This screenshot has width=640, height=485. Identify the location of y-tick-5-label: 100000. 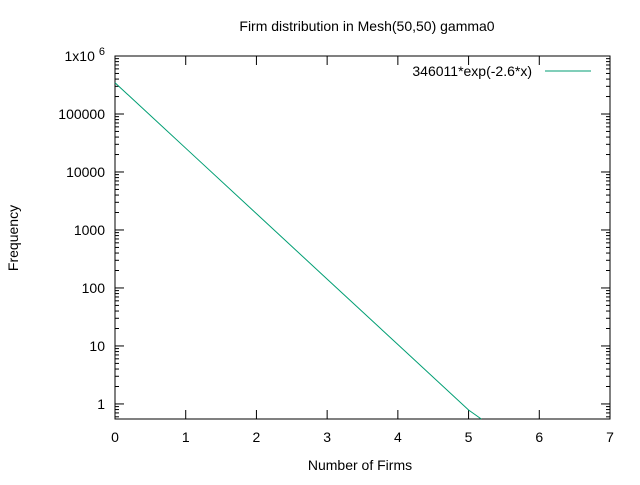
(81, 114).